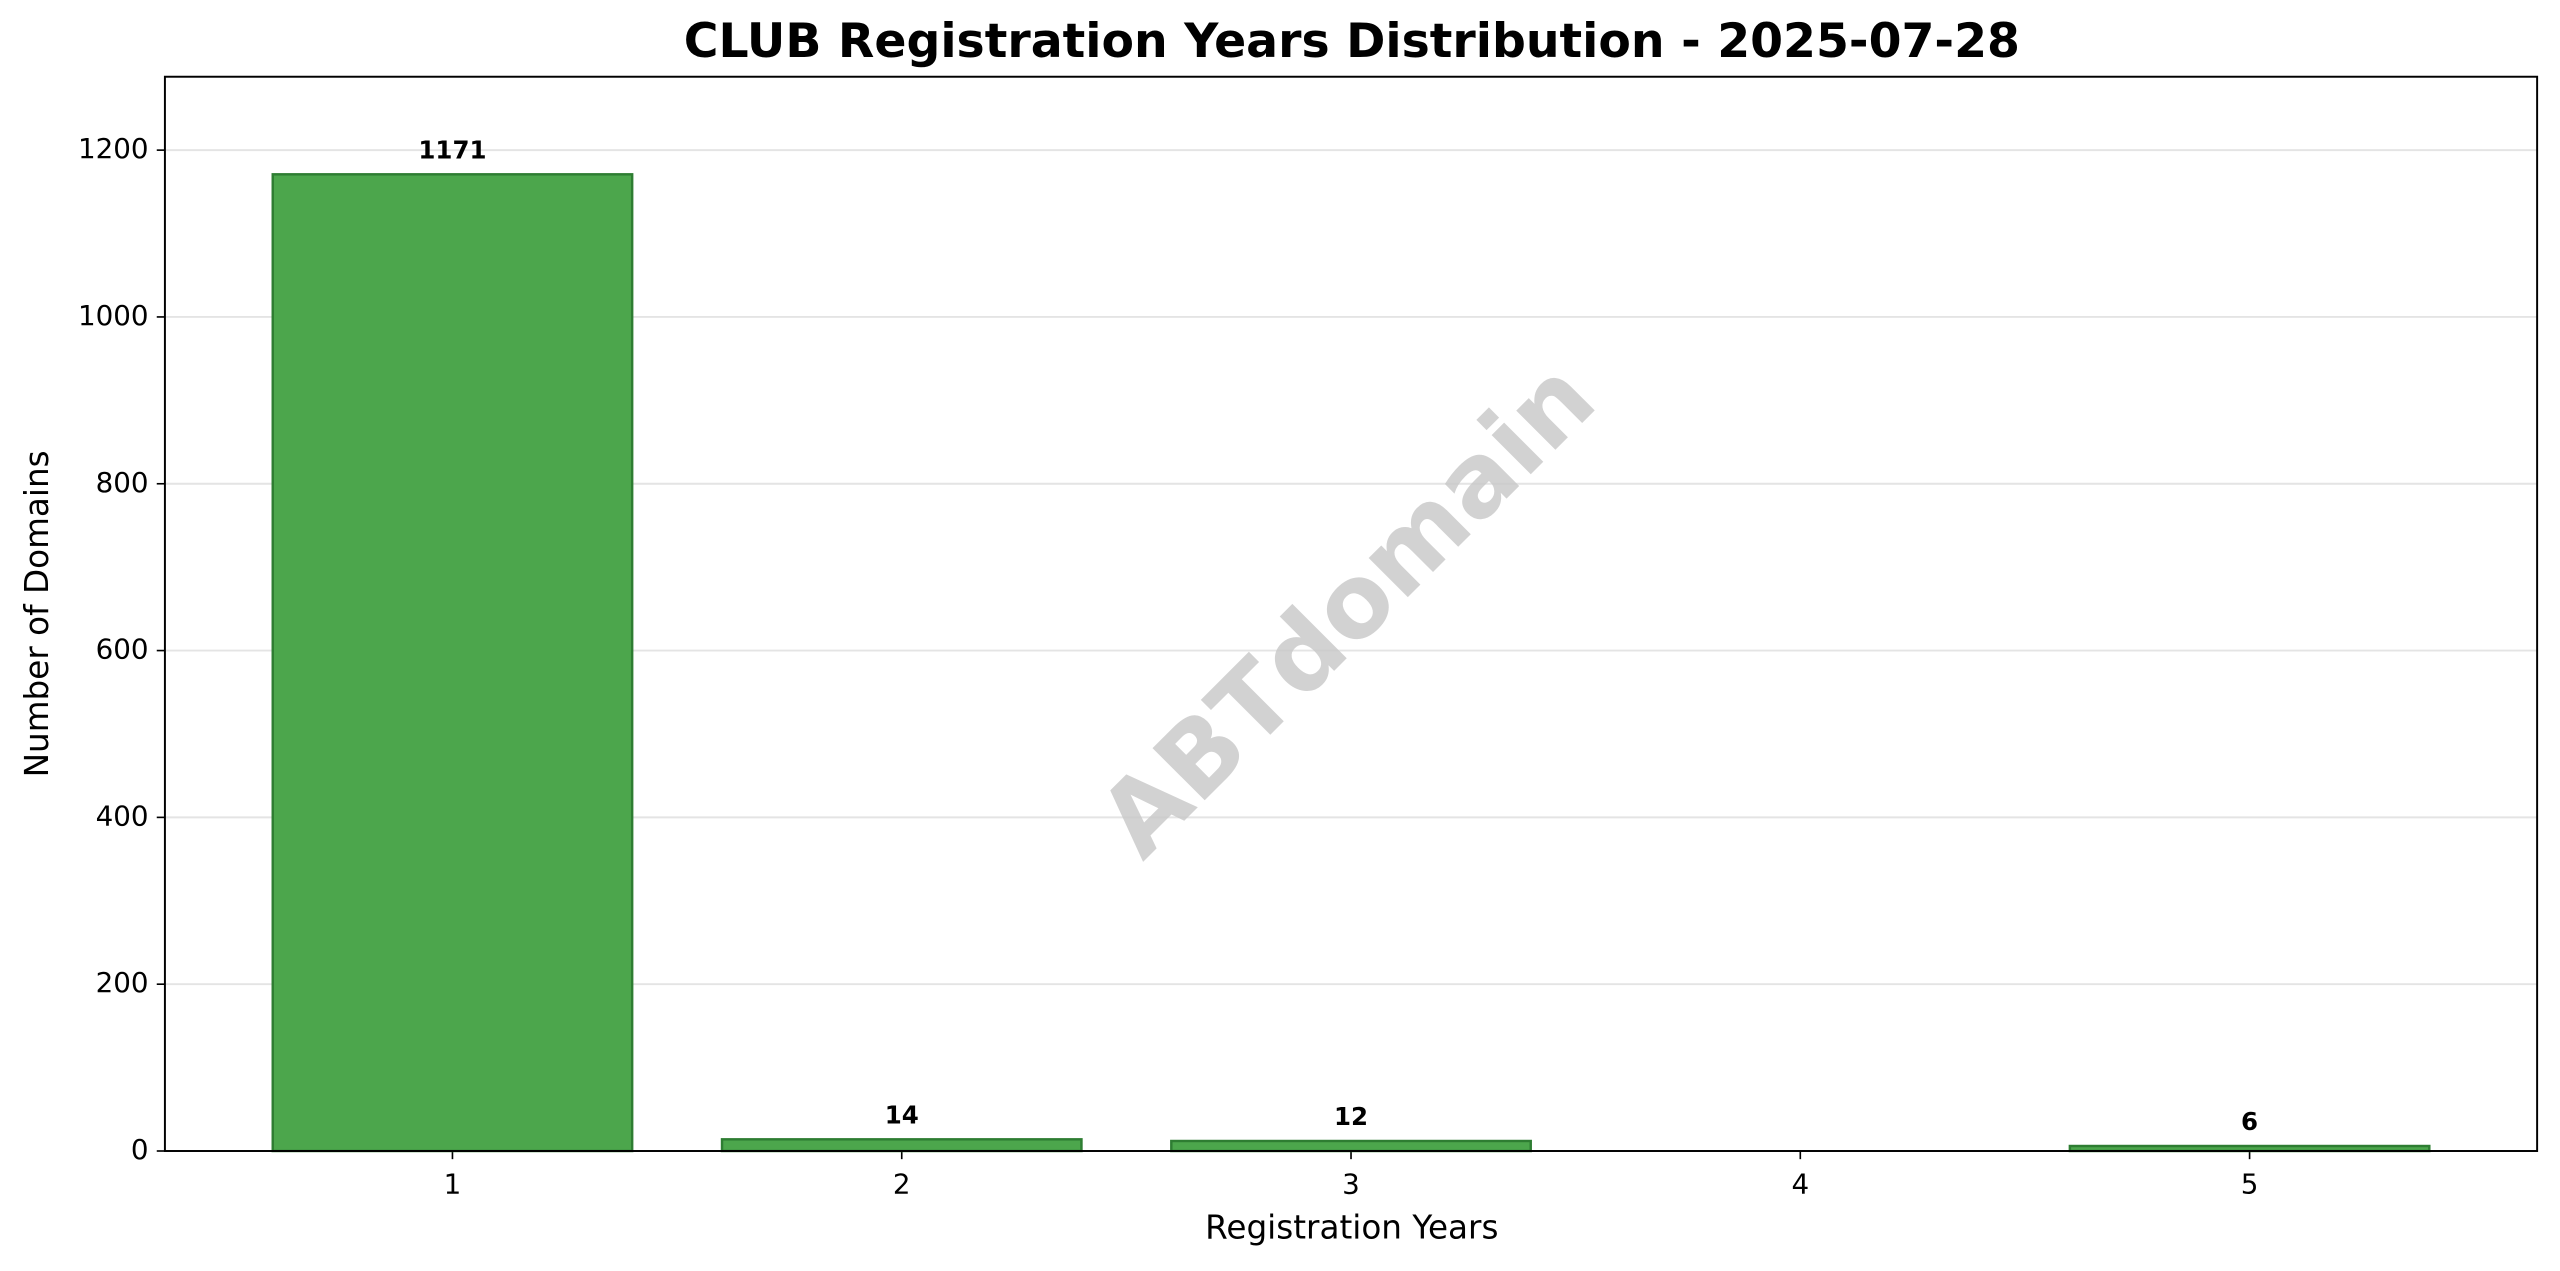 This screenshot has width=2560, height=1271. What do you see at coordinates (2249, 1121) in the screenshot?
I see `value-label: 6` at bounding box center [2249, 1121].